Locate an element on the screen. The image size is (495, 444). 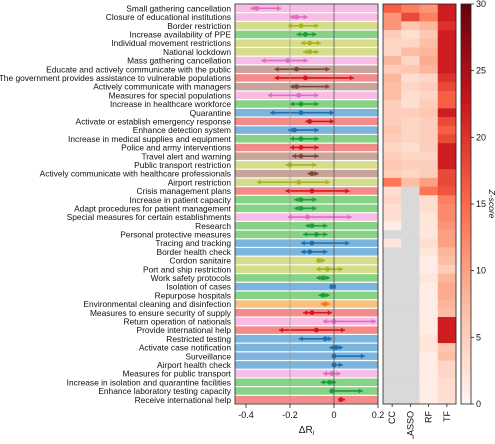
x-tick-label: -0.2 is located at coordinates (290, 415).